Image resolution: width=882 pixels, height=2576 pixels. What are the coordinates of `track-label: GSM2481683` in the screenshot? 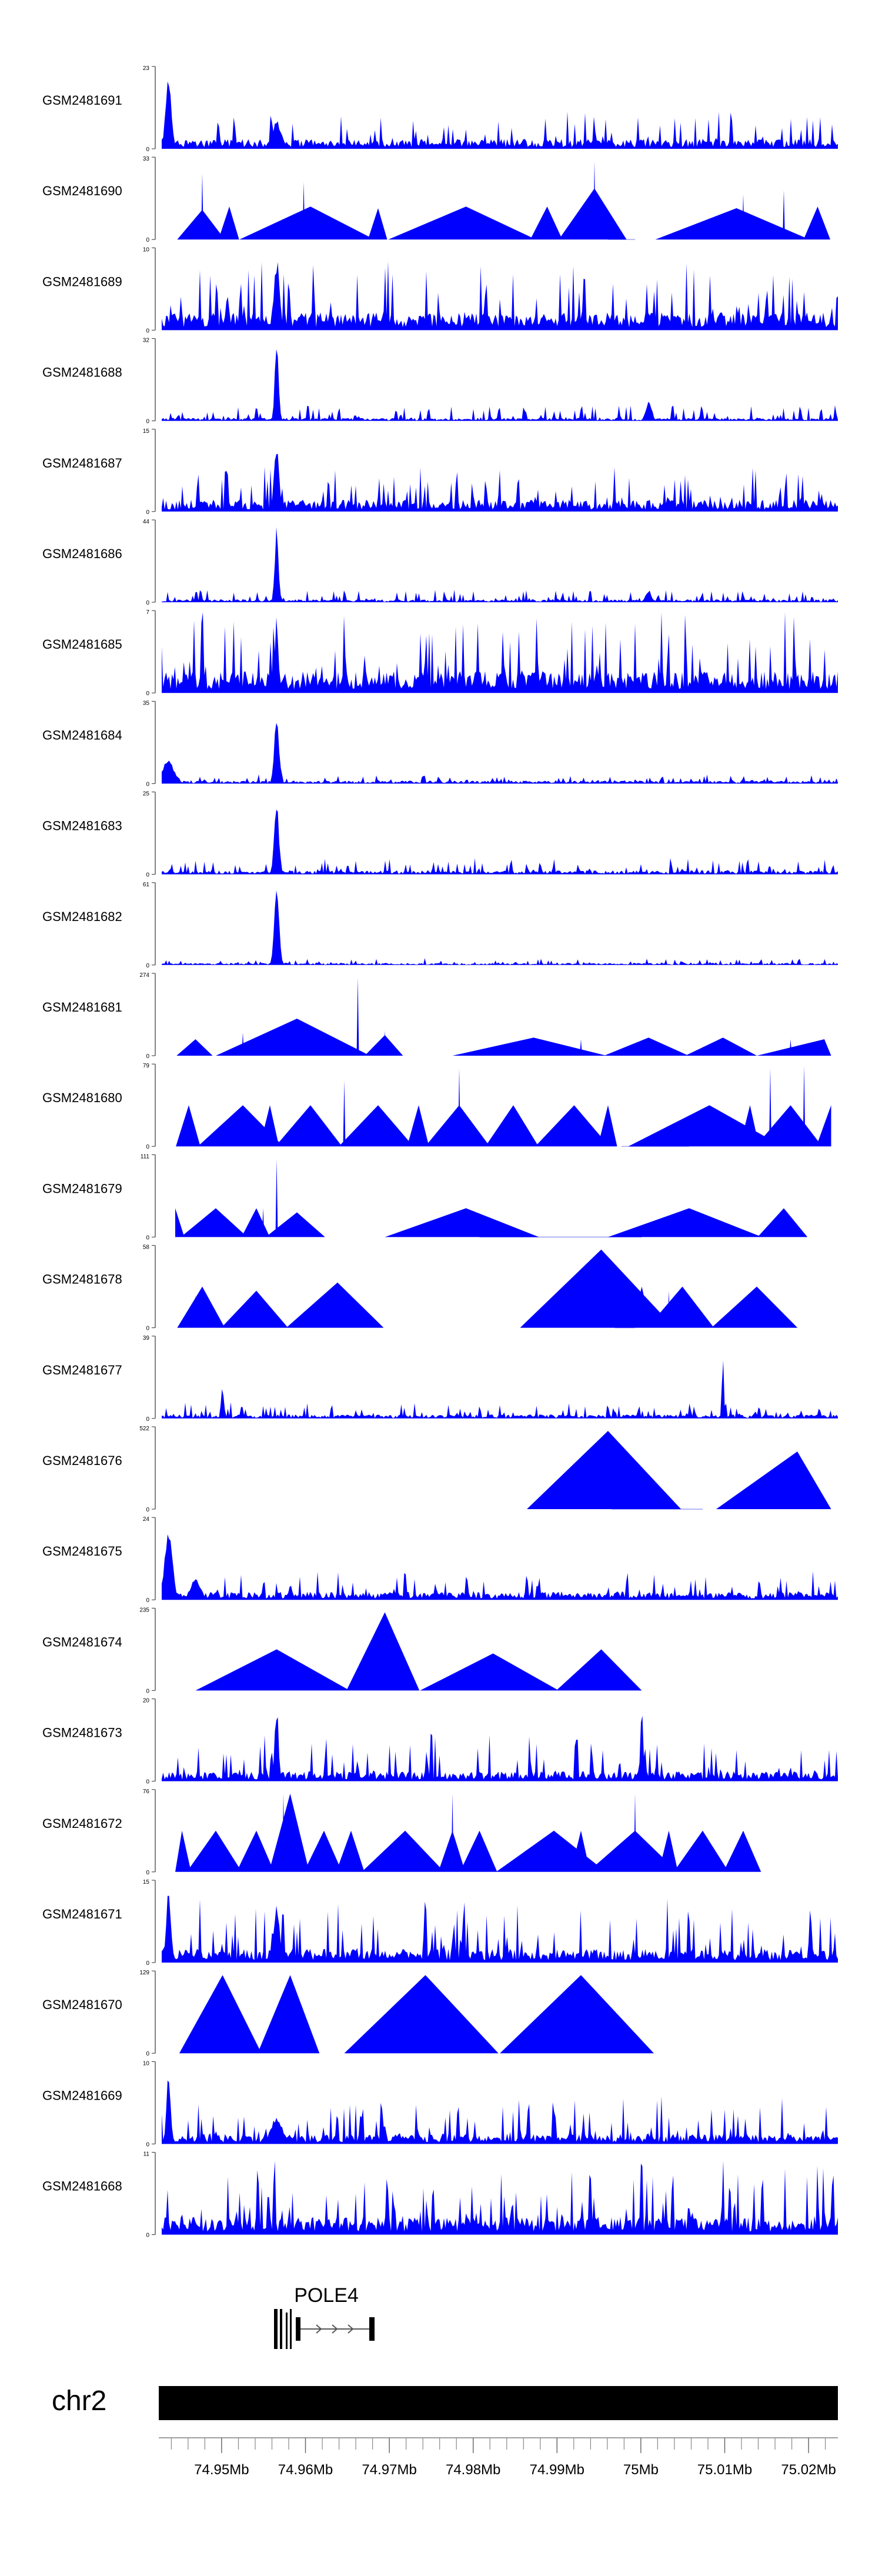 It's located at (82, 826).